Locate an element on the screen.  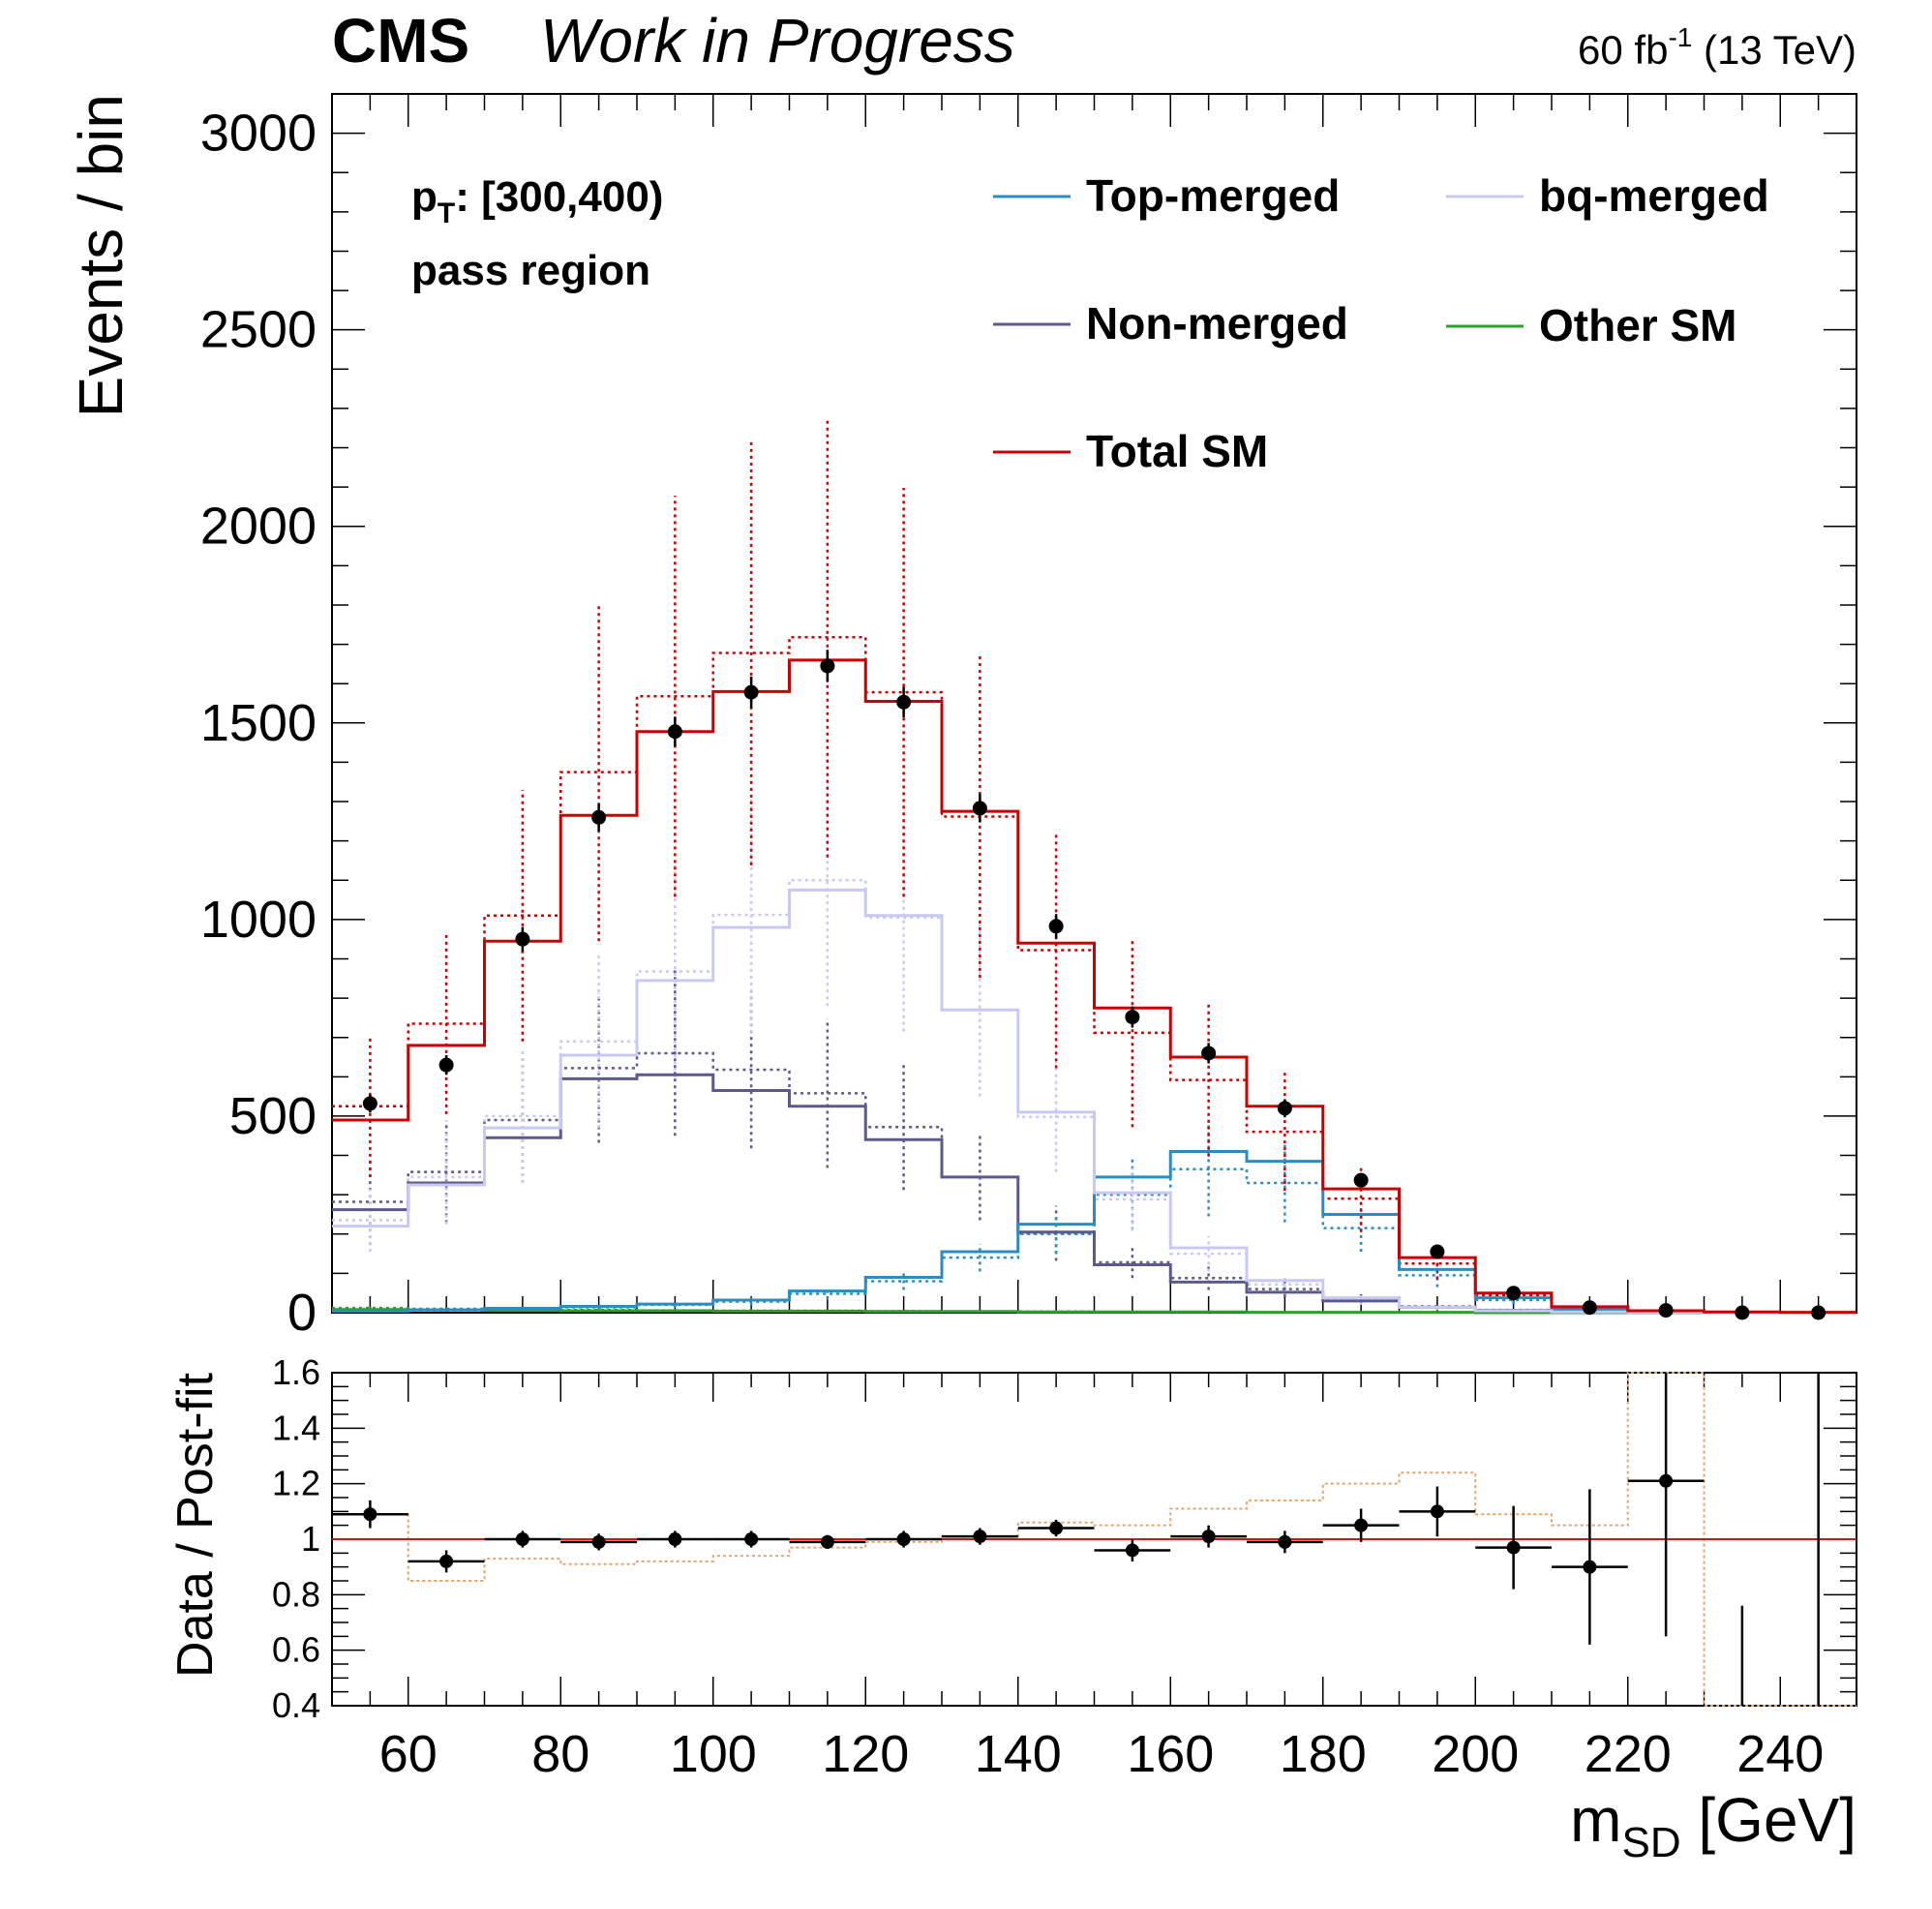
prefit-ratio-step is located at coordinates (1094, 1539).